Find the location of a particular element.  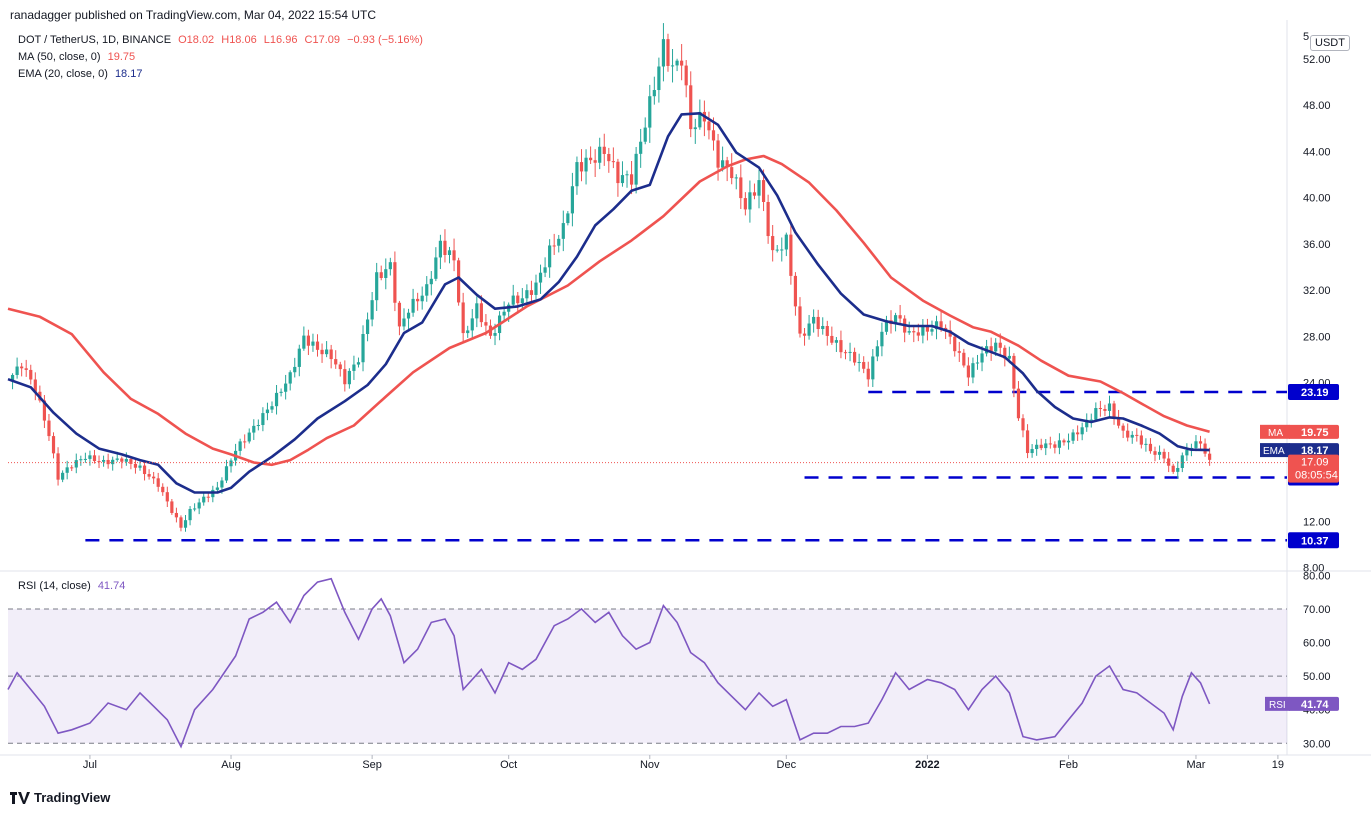

price-tick-label: 40.00 is located at coordinates (1317, 199).